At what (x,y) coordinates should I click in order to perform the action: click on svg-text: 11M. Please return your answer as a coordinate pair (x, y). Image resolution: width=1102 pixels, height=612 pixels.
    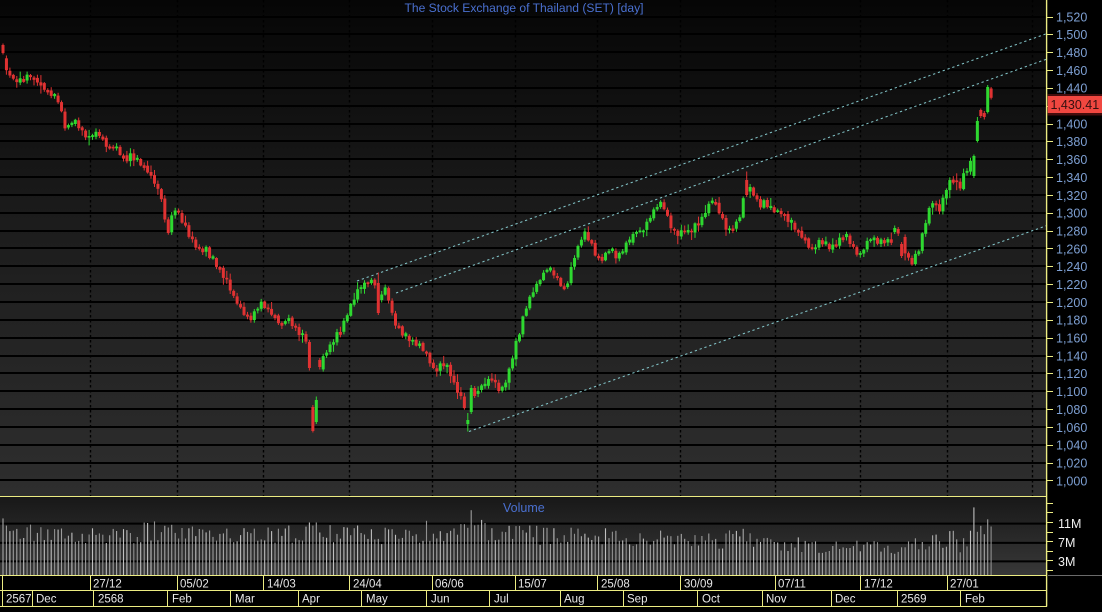
    Looking at the image, I should click on (1069, 524).